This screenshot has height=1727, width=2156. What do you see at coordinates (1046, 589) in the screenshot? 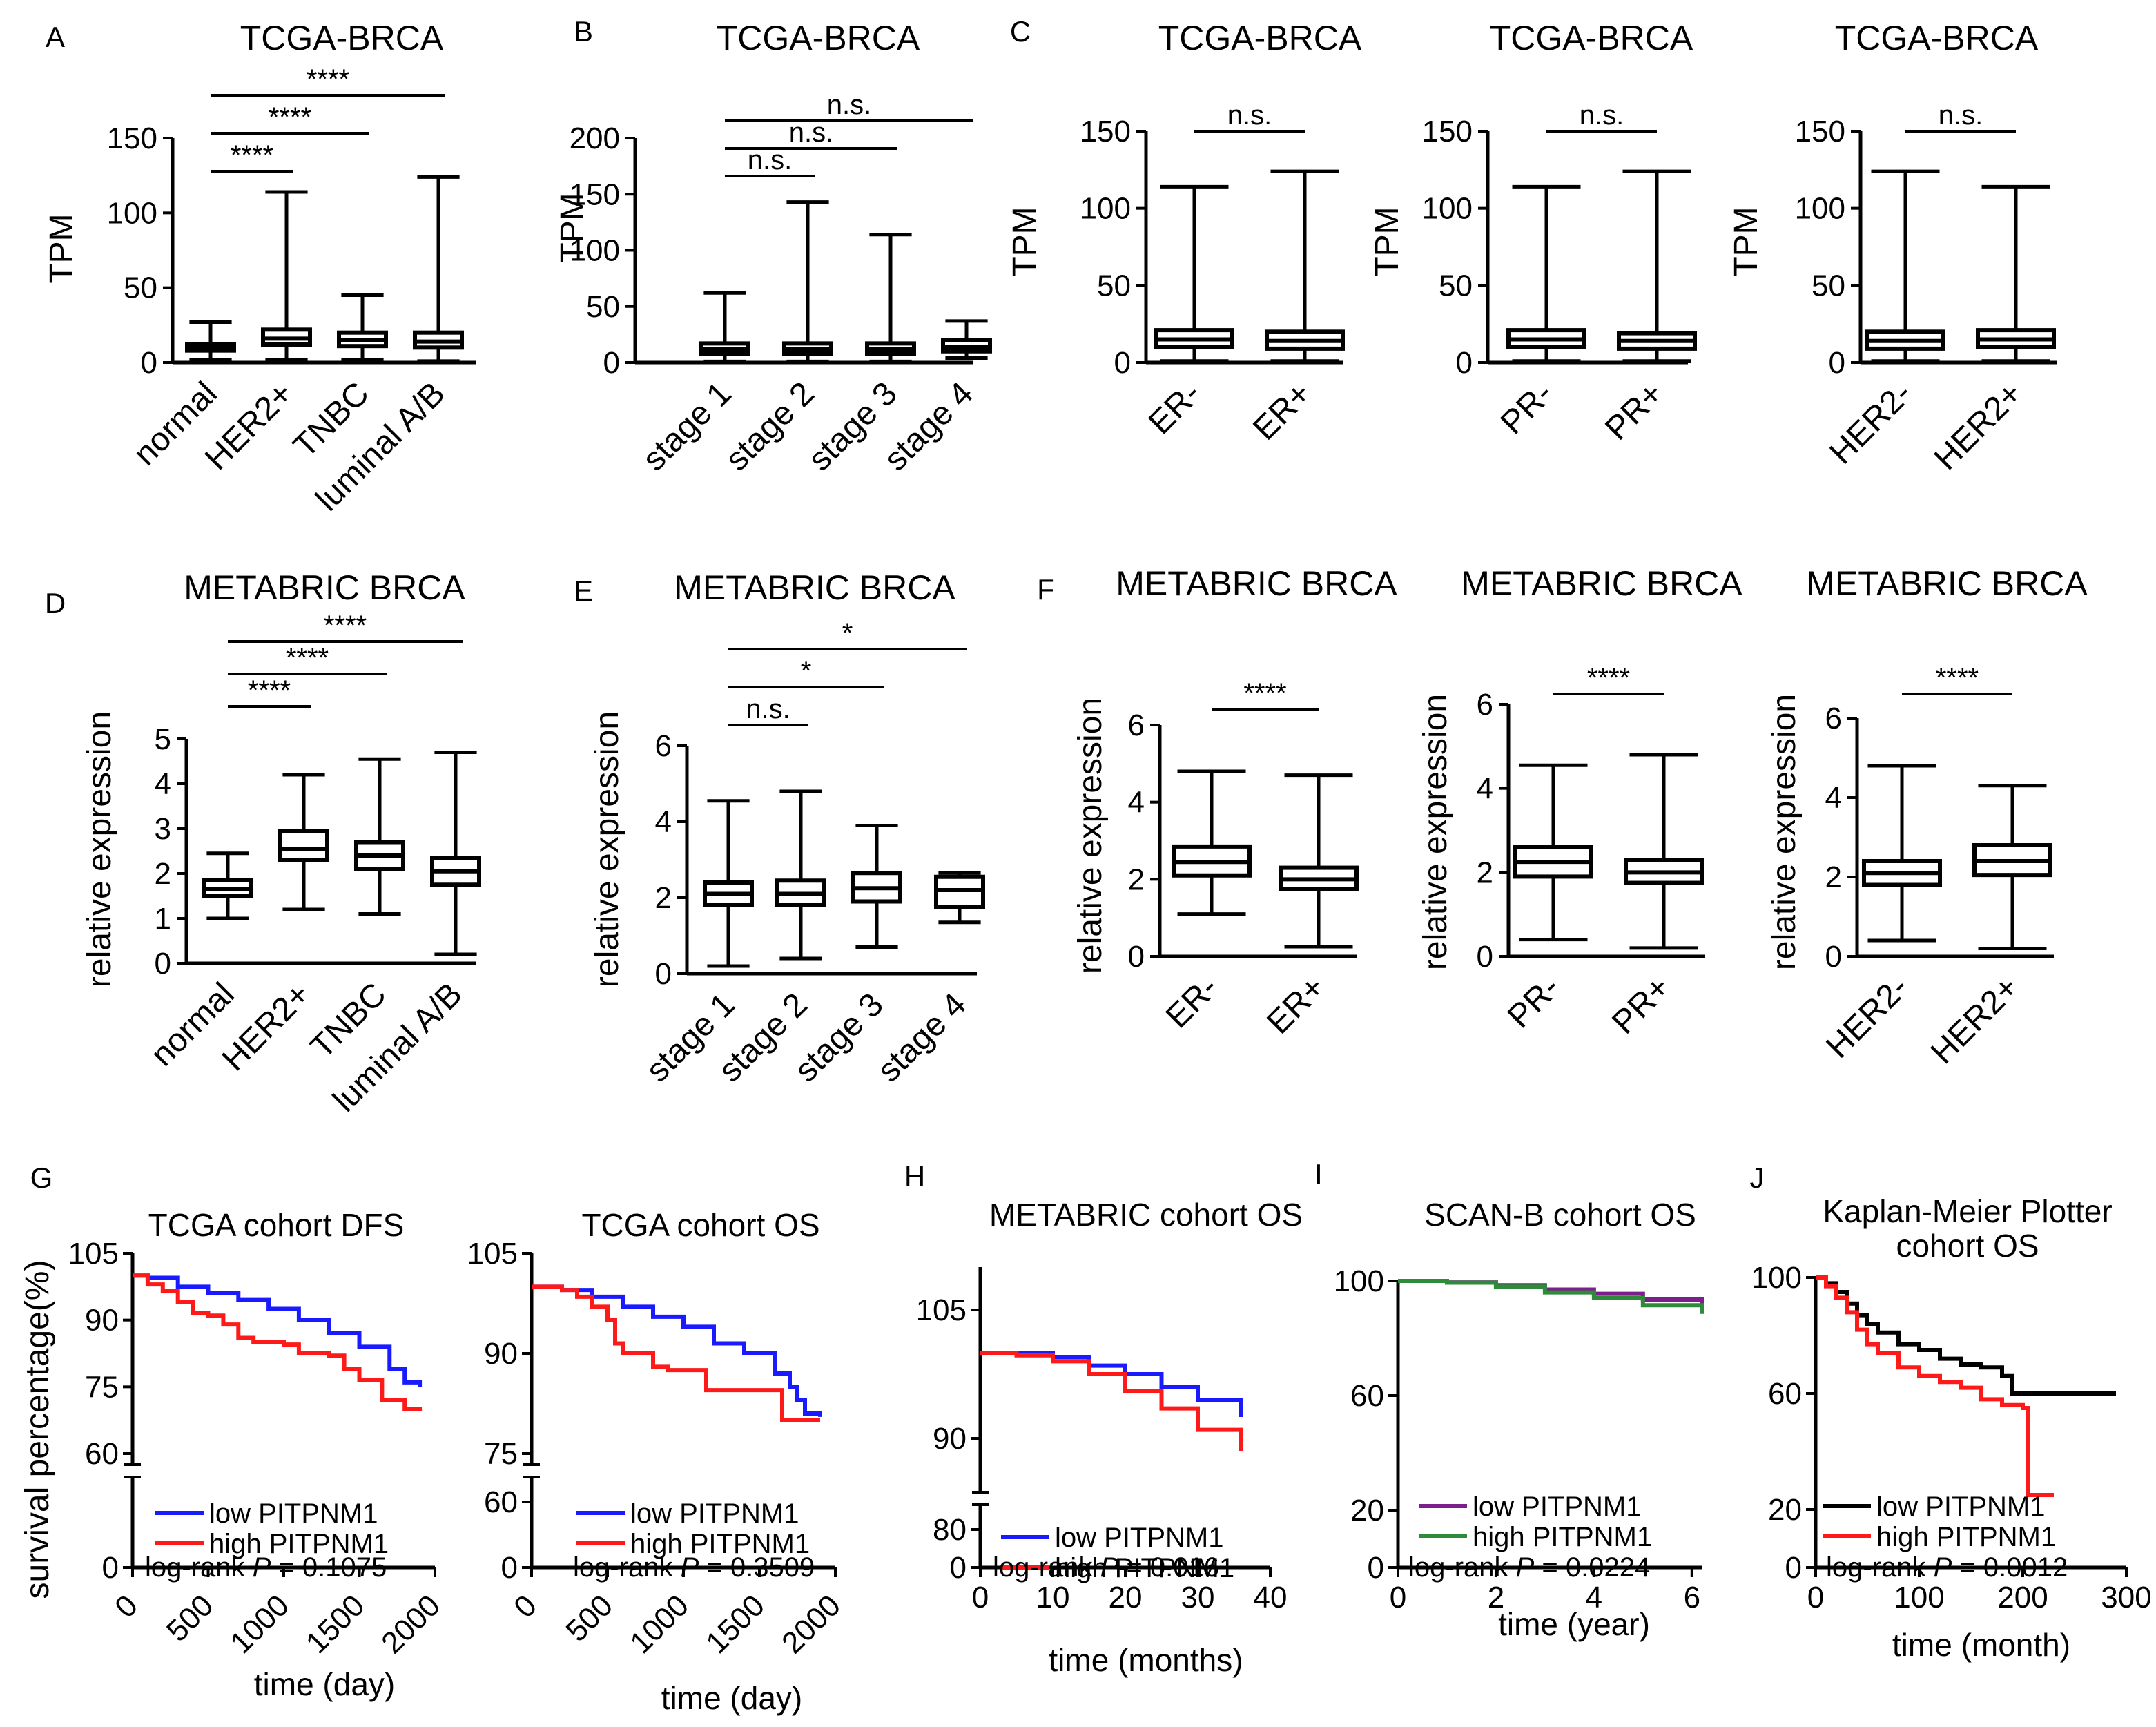
I see `panel-label: F` at bounding box center [1046, 589].